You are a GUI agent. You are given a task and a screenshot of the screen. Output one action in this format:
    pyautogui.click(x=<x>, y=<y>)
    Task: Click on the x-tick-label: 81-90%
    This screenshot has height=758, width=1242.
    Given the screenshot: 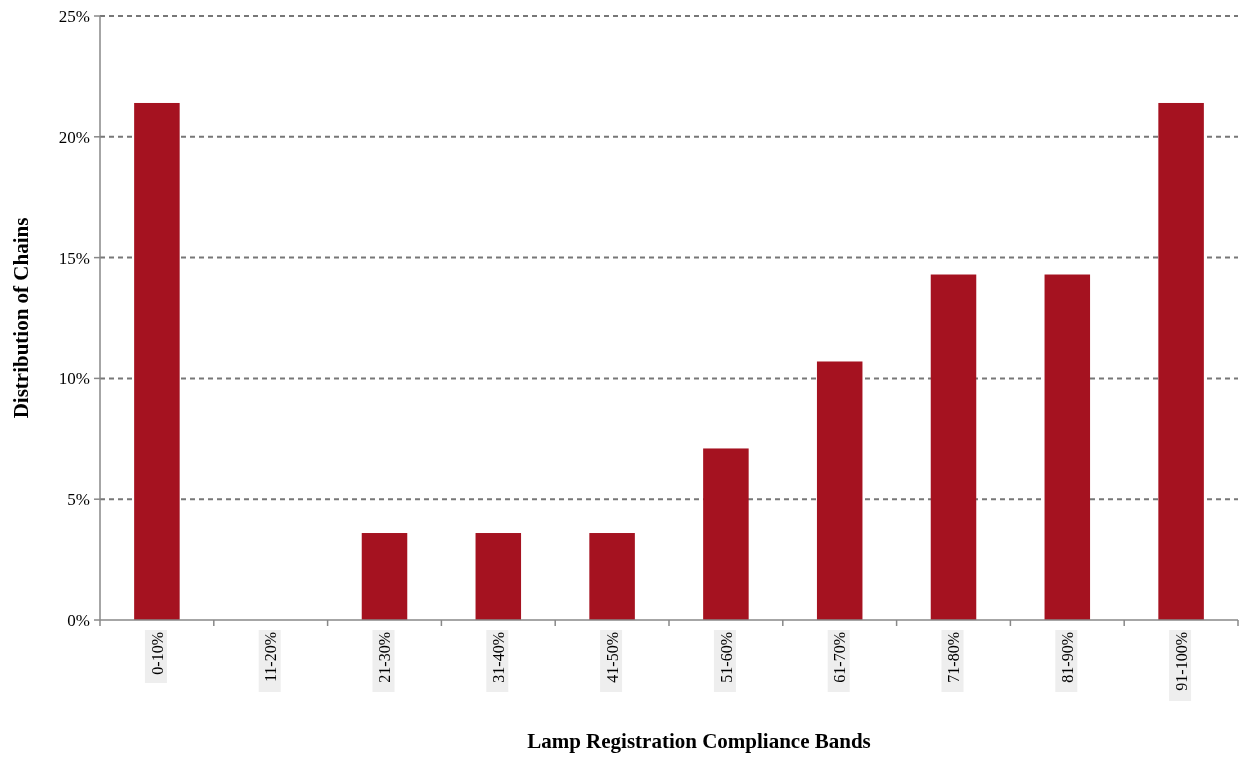 What is the action you would take?
    pyautogui.click(x=1067, y=657)
    